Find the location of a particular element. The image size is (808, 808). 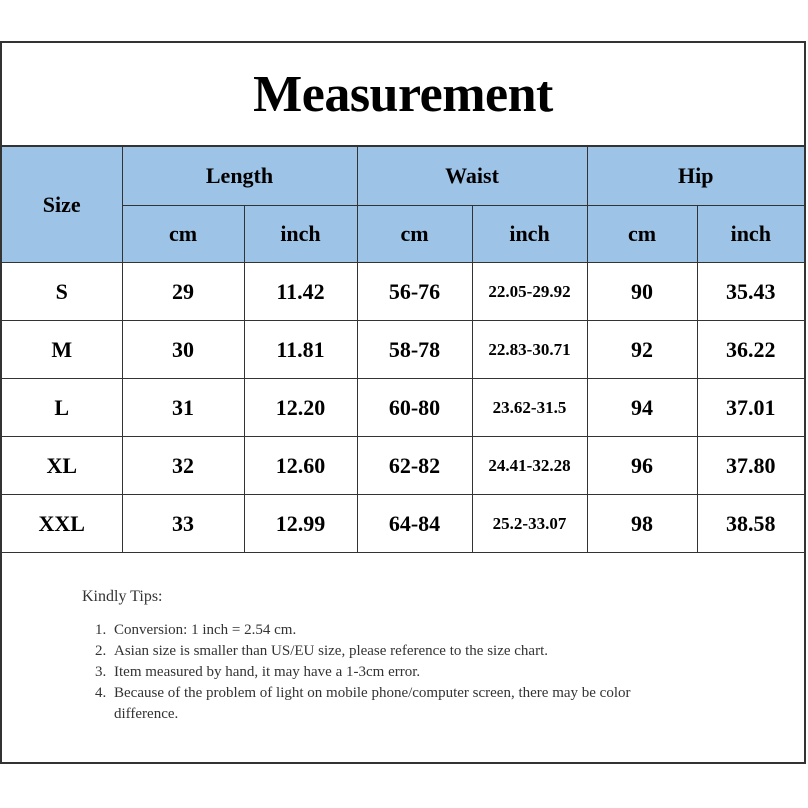

value-cell: 33 is located at coordinates (183, 523).